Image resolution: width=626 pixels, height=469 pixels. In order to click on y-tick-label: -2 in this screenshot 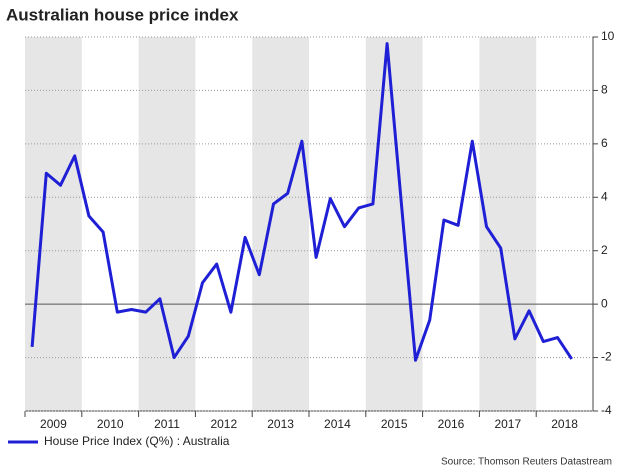, I will do `click(606, 357)`.